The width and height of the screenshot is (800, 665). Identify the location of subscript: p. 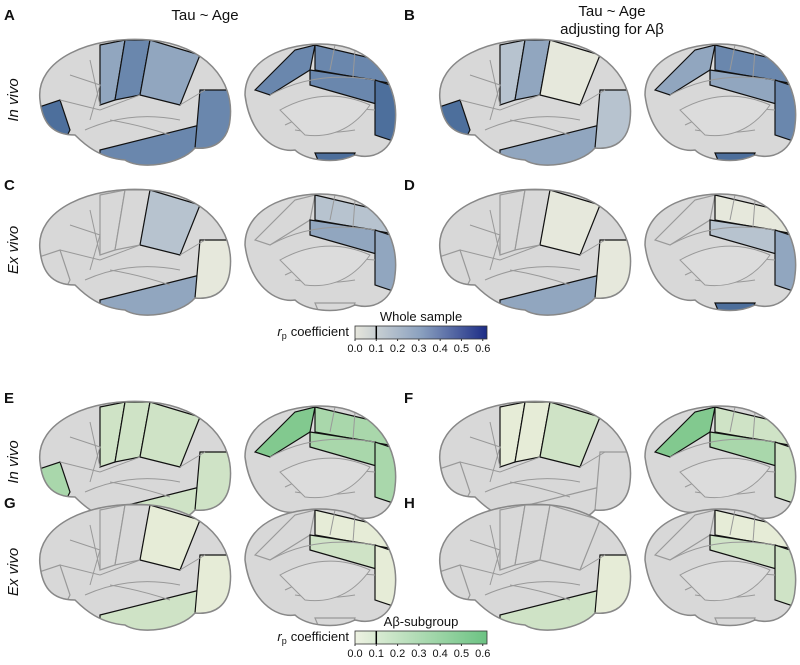
(284, 641).